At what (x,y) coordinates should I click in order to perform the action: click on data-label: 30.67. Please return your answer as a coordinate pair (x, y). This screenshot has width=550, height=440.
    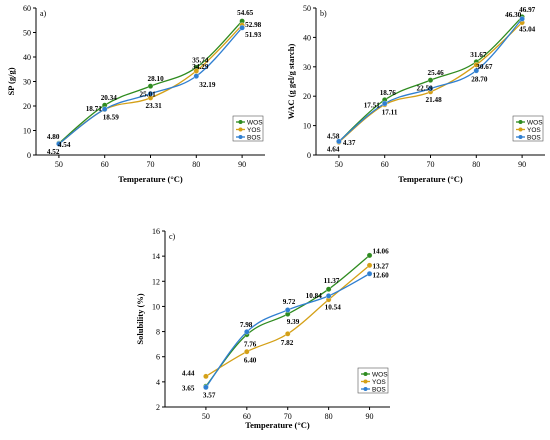
    Looking at the image, I should click on (484, 67).